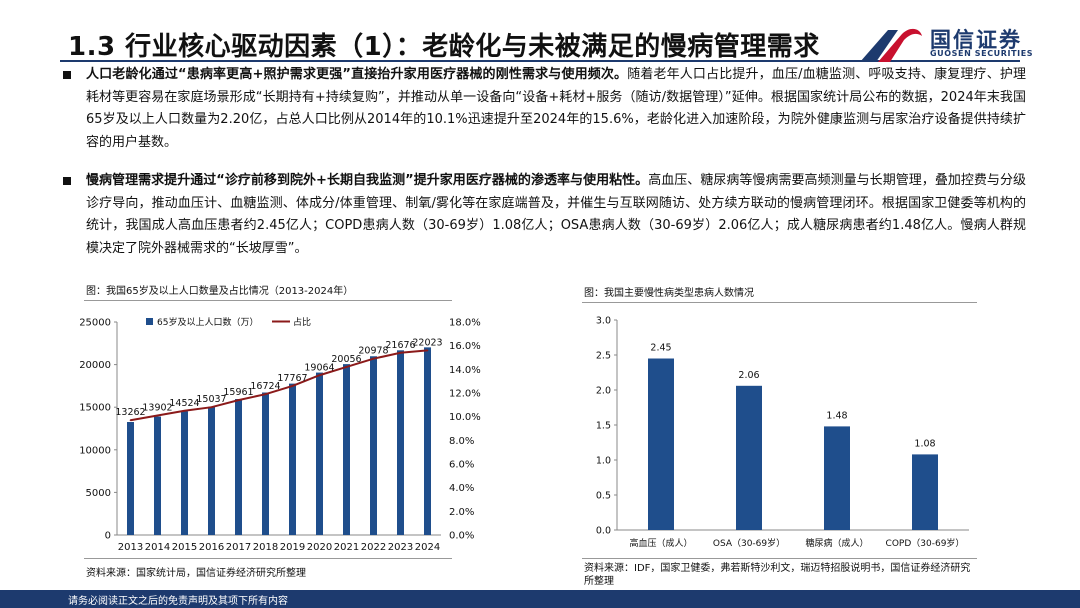  Describe the element at coordinates (603, 461) in the screenshot. I see `y-tick-label: 1.0` at that location.